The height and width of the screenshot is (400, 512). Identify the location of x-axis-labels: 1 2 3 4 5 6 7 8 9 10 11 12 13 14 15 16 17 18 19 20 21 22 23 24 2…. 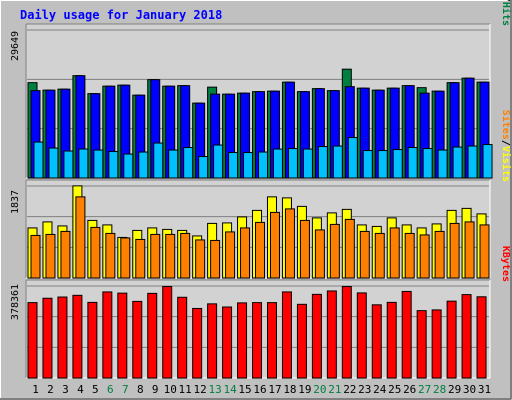
(261, 389).